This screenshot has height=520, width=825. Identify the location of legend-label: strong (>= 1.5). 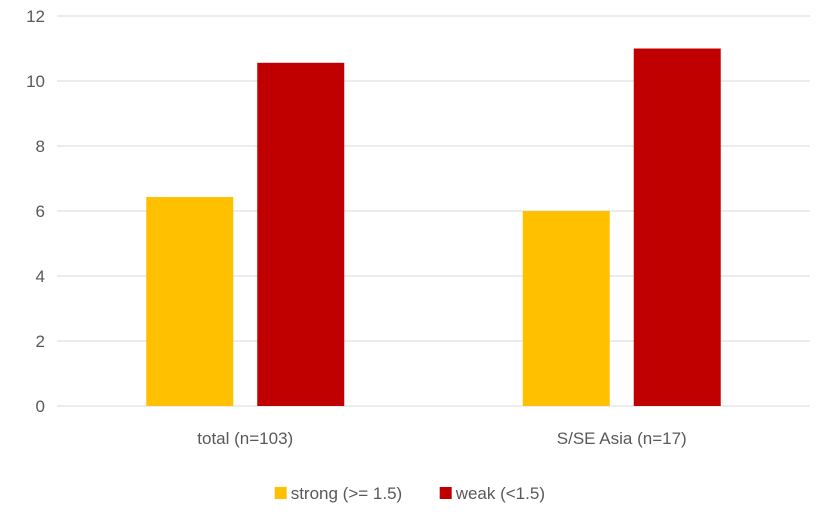
(347, 493).